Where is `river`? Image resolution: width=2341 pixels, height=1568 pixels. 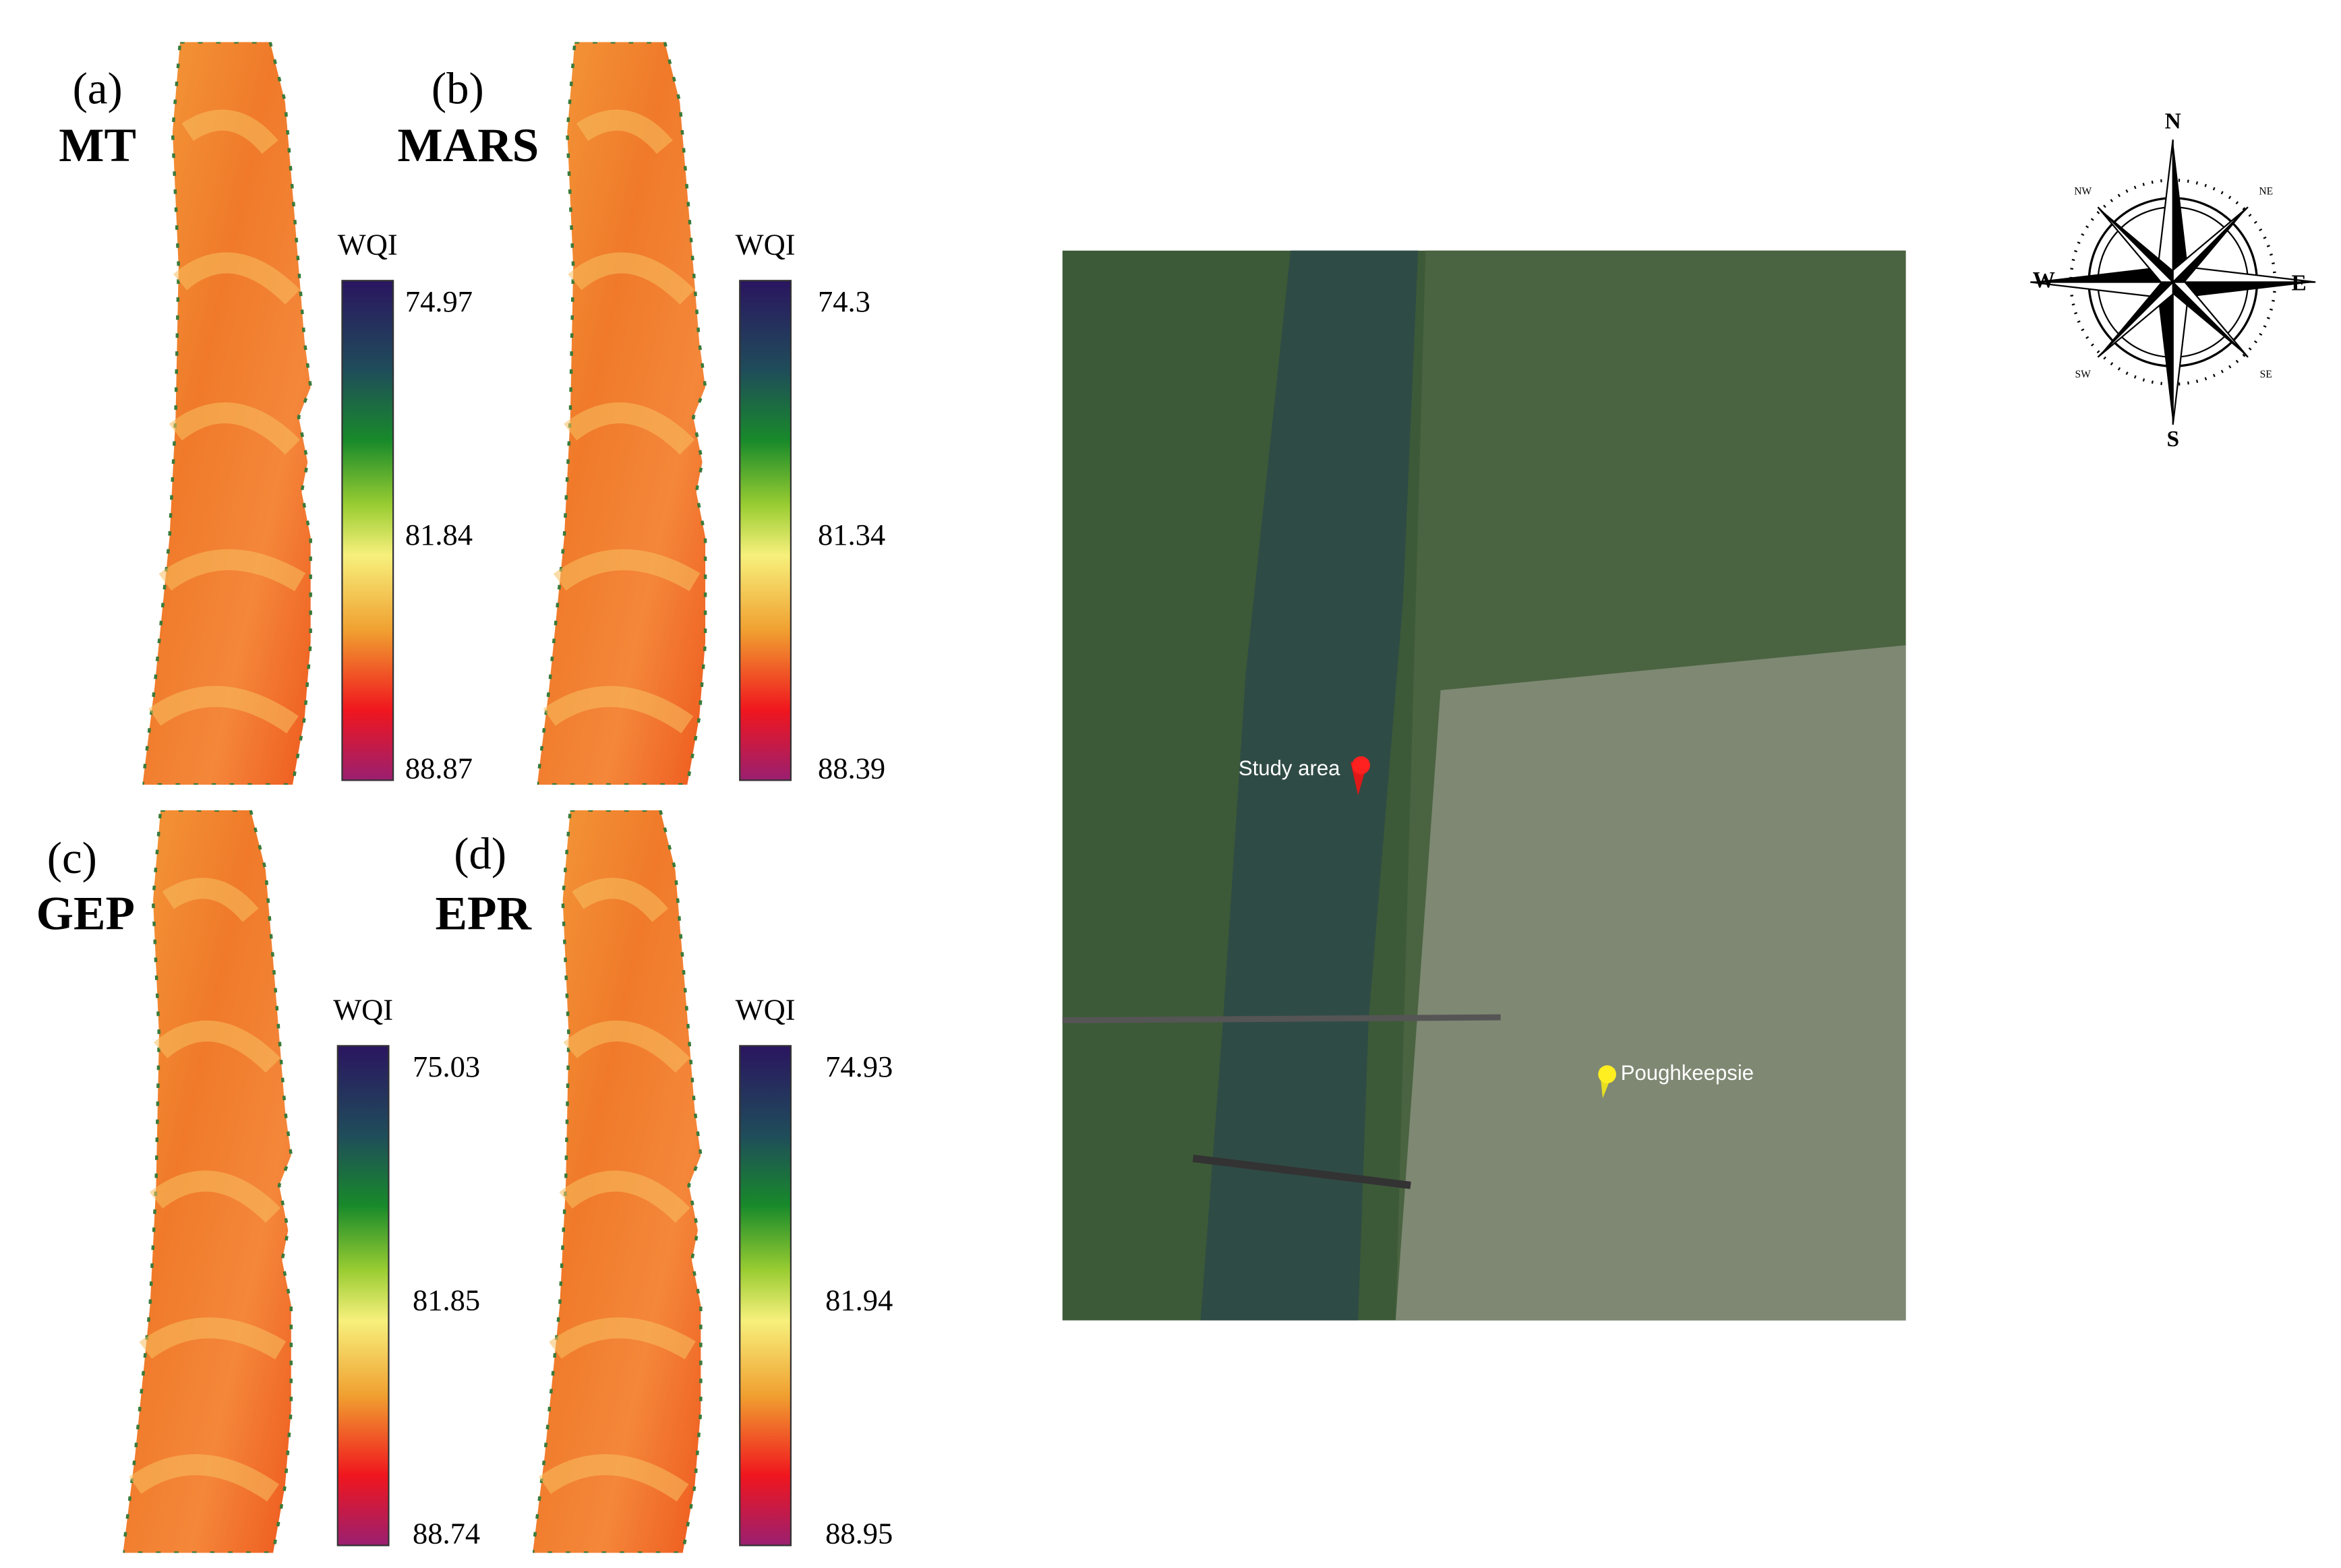 river is located at coordinates (1309, 785).